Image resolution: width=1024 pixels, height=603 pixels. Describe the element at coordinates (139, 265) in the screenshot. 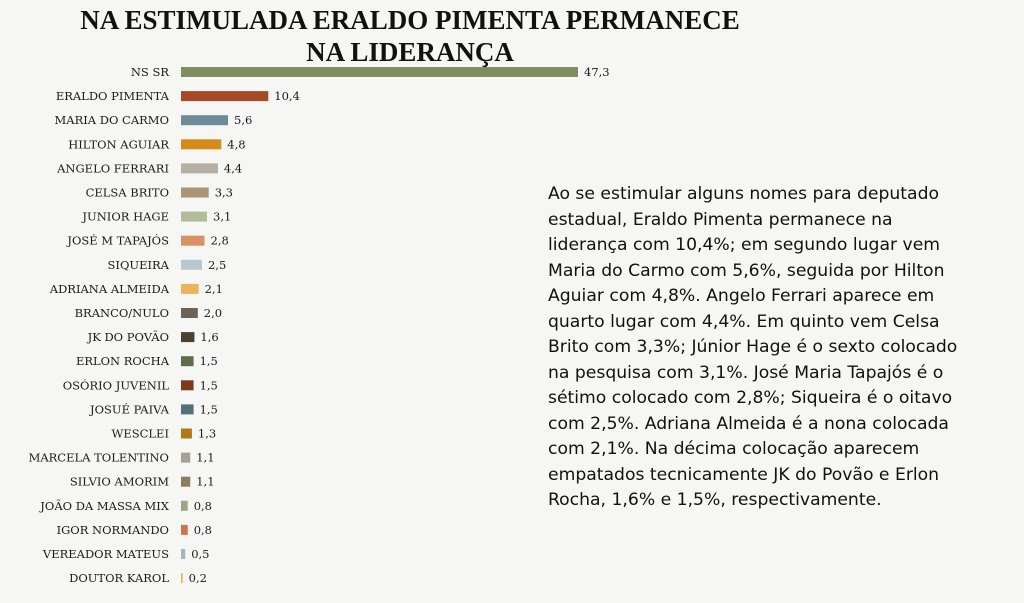

I see `category-label: SIQUEIRA` at that location.